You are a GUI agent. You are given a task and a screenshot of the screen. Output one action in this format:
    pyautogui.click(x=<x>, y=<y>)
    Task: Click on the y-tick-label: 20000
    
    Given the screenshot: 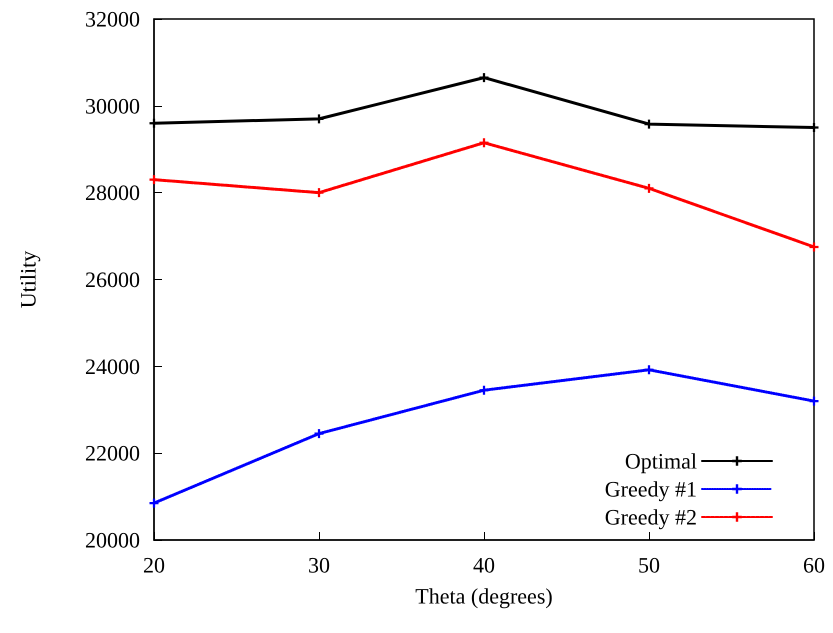 What is the action you would take?
    pyautogui.click(x=112, y=540)
    